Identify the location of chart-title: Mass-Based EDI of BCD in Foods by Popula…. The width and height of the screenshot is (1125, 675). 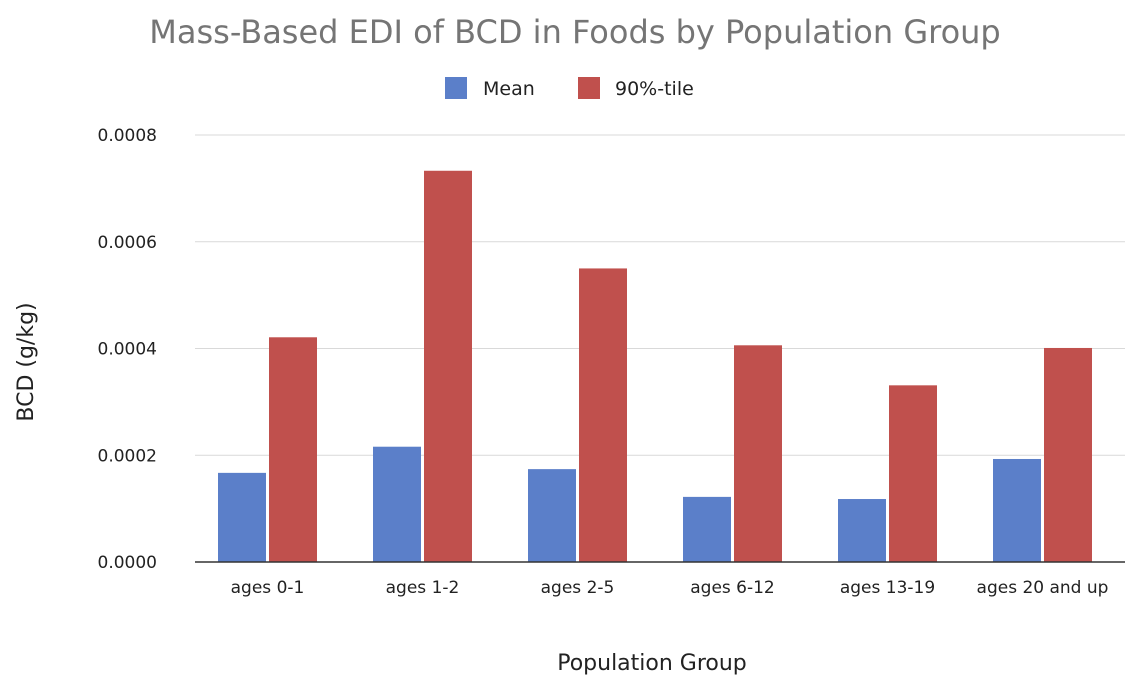
(574, 32).